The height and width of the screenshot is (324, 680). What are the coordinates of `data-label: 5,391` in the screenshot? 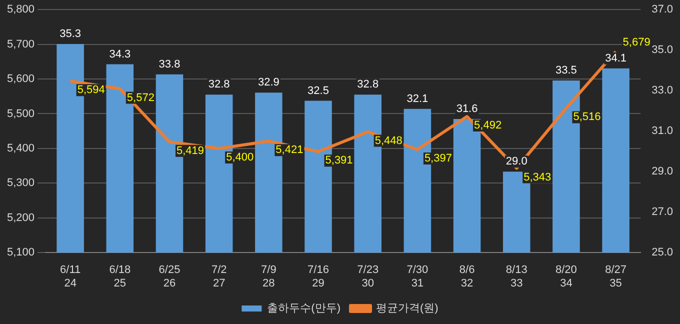 It's located at (339, 160).